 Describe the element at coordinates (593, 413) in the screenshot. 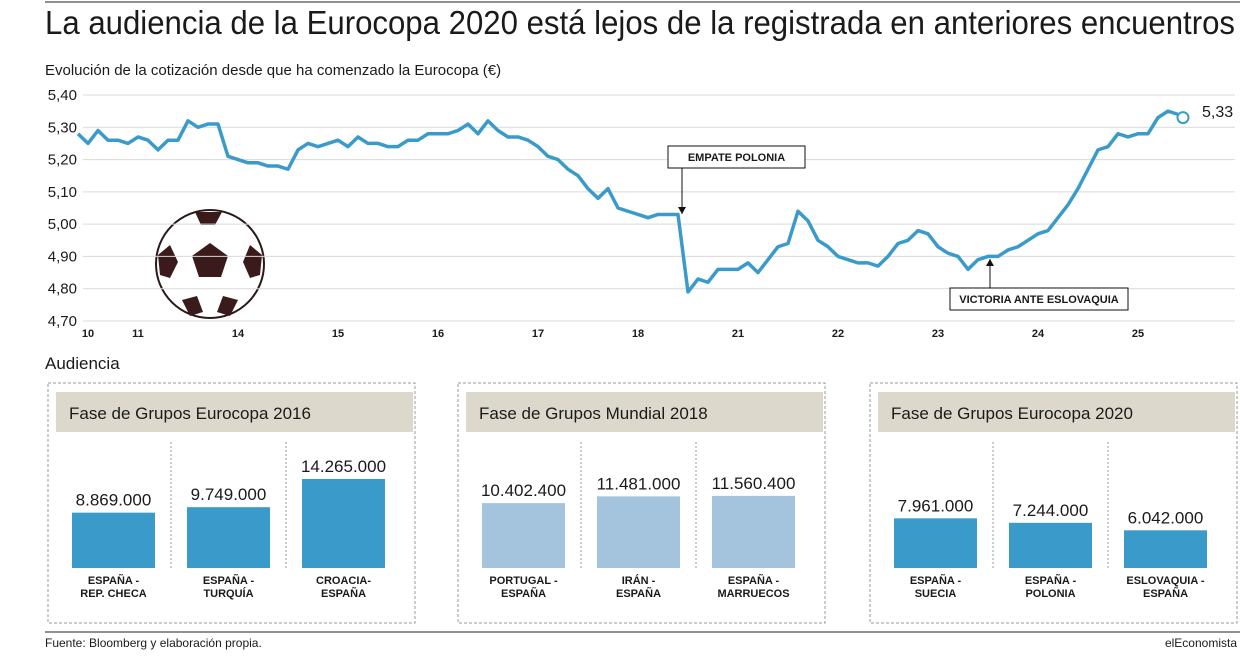

I see `panel-title: Fase de Grupos Mundial 2018` at that location.